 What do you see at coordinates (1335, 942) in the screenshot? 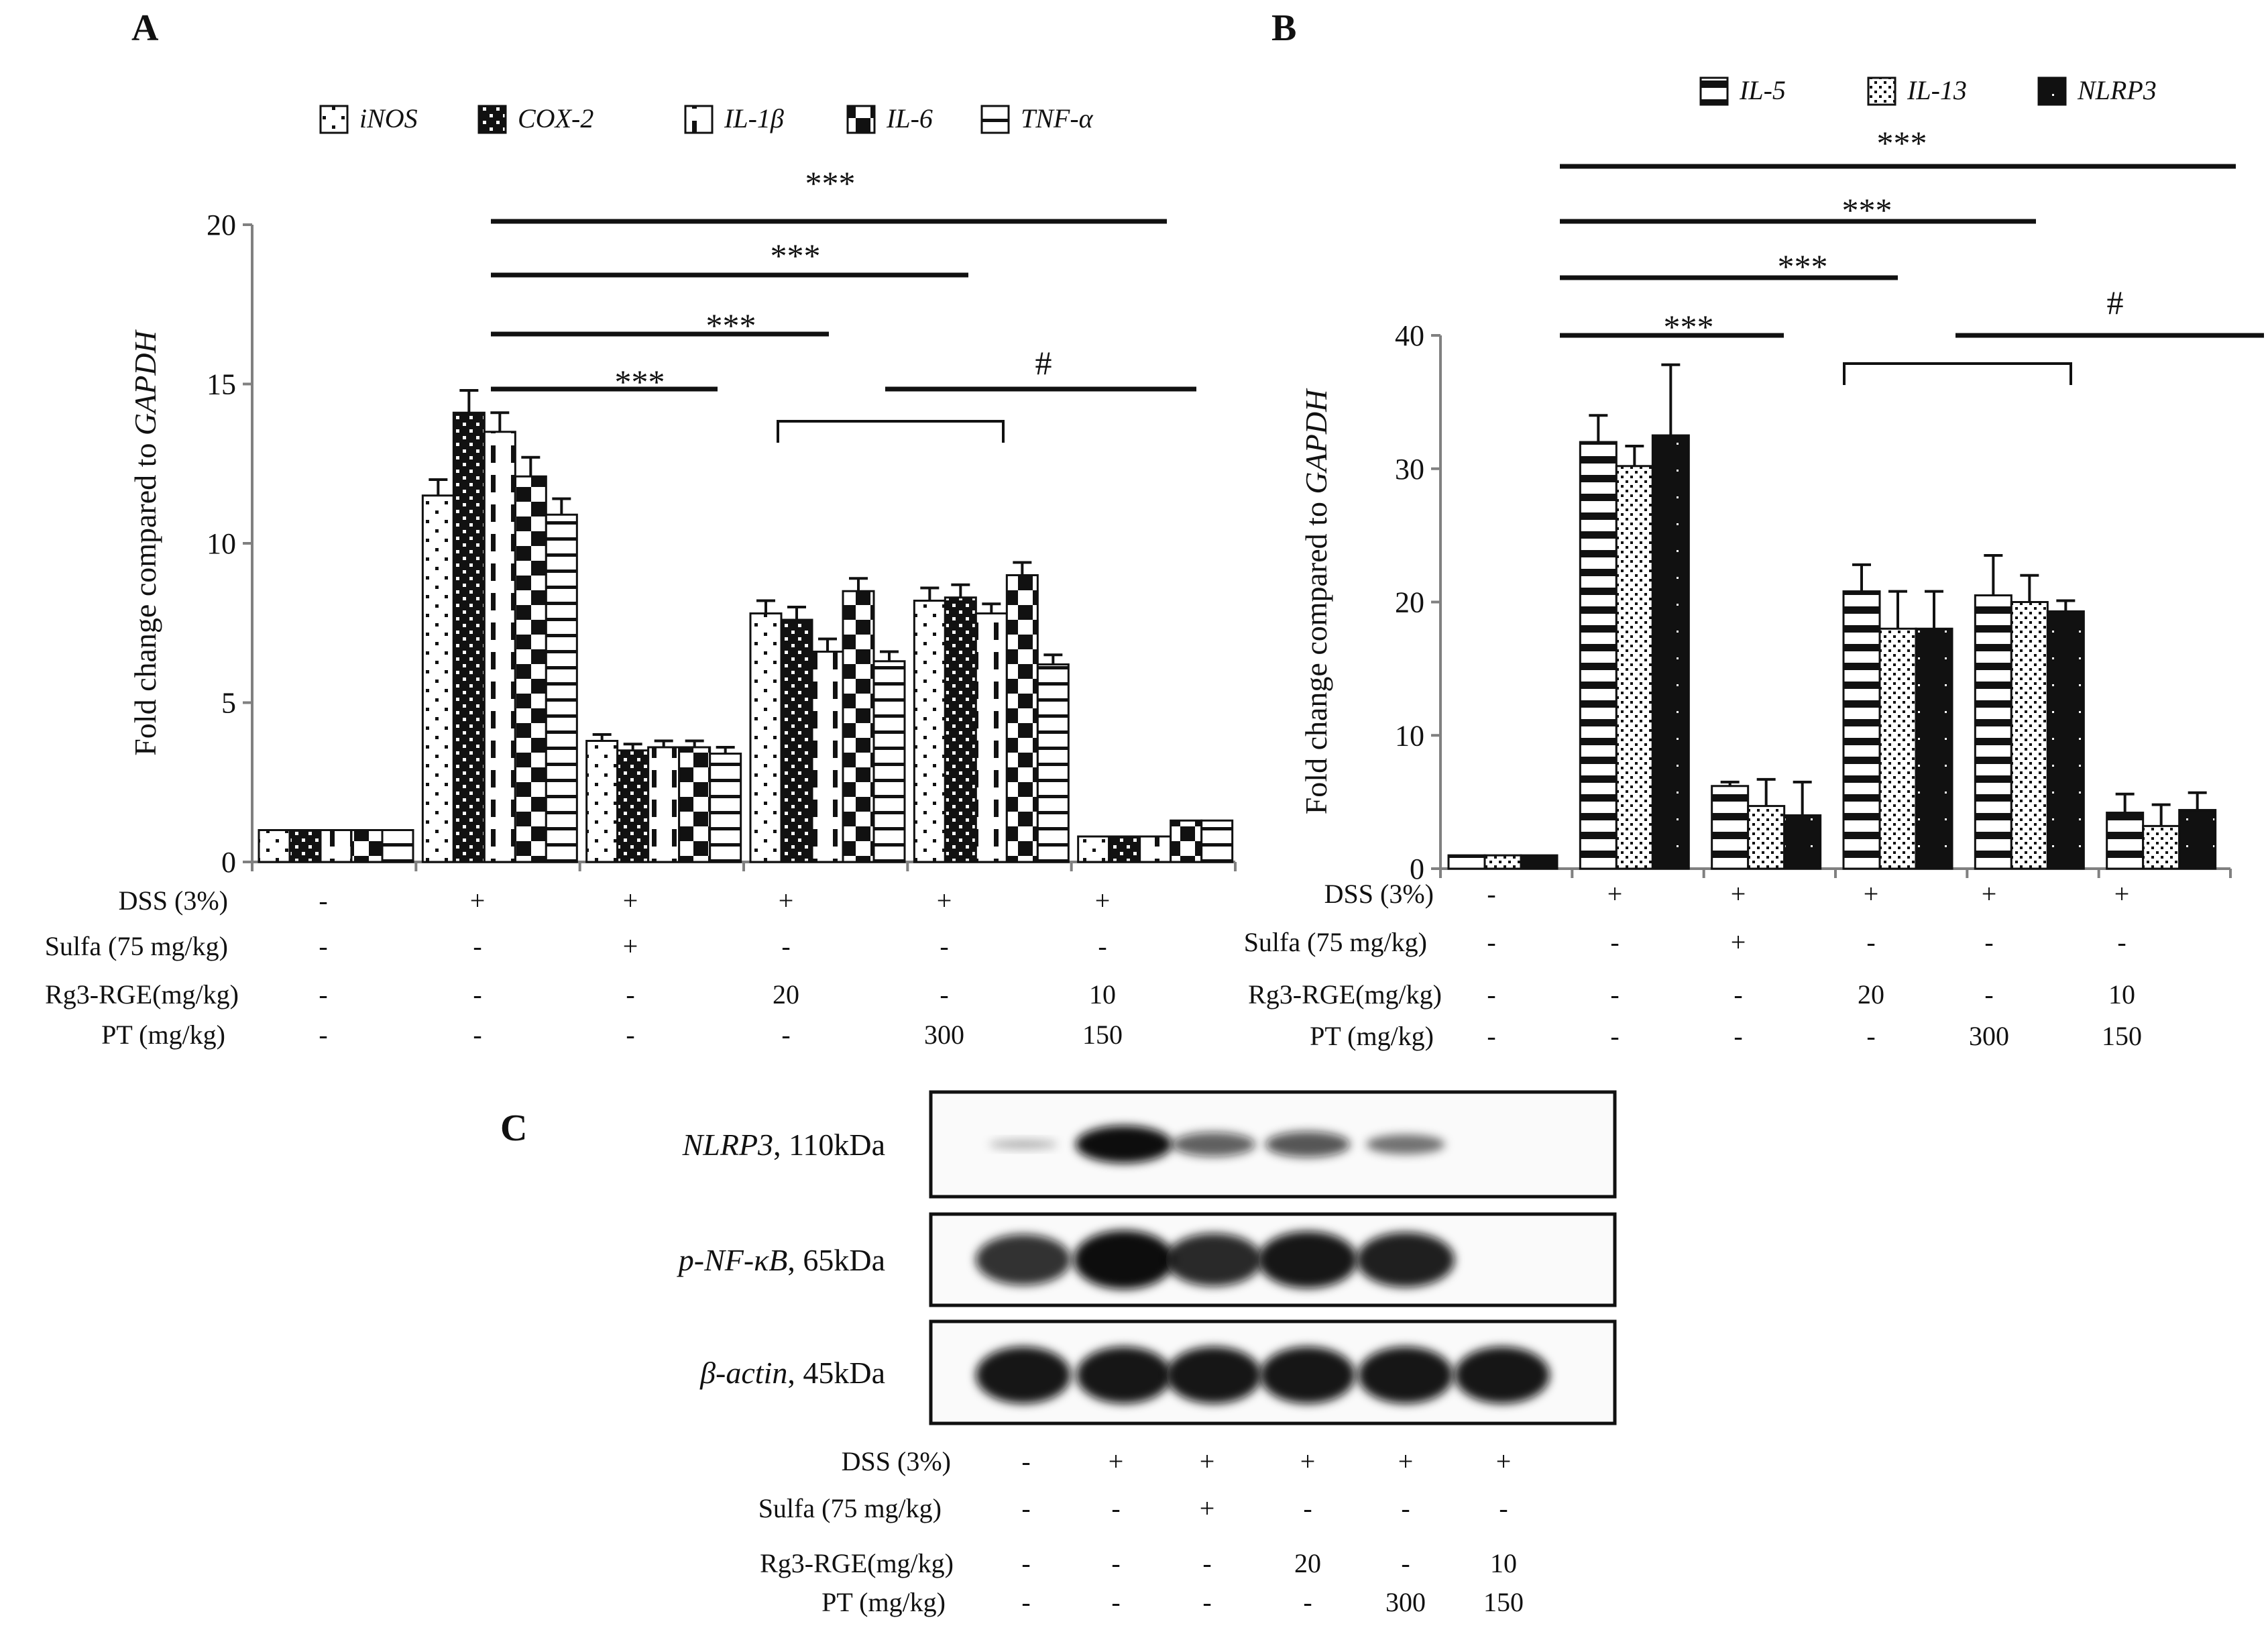
I see `treatment-label-sulfa-75-mg-kg: Sulfa (75 mg/kg)` at bounding box center [1335, 942].